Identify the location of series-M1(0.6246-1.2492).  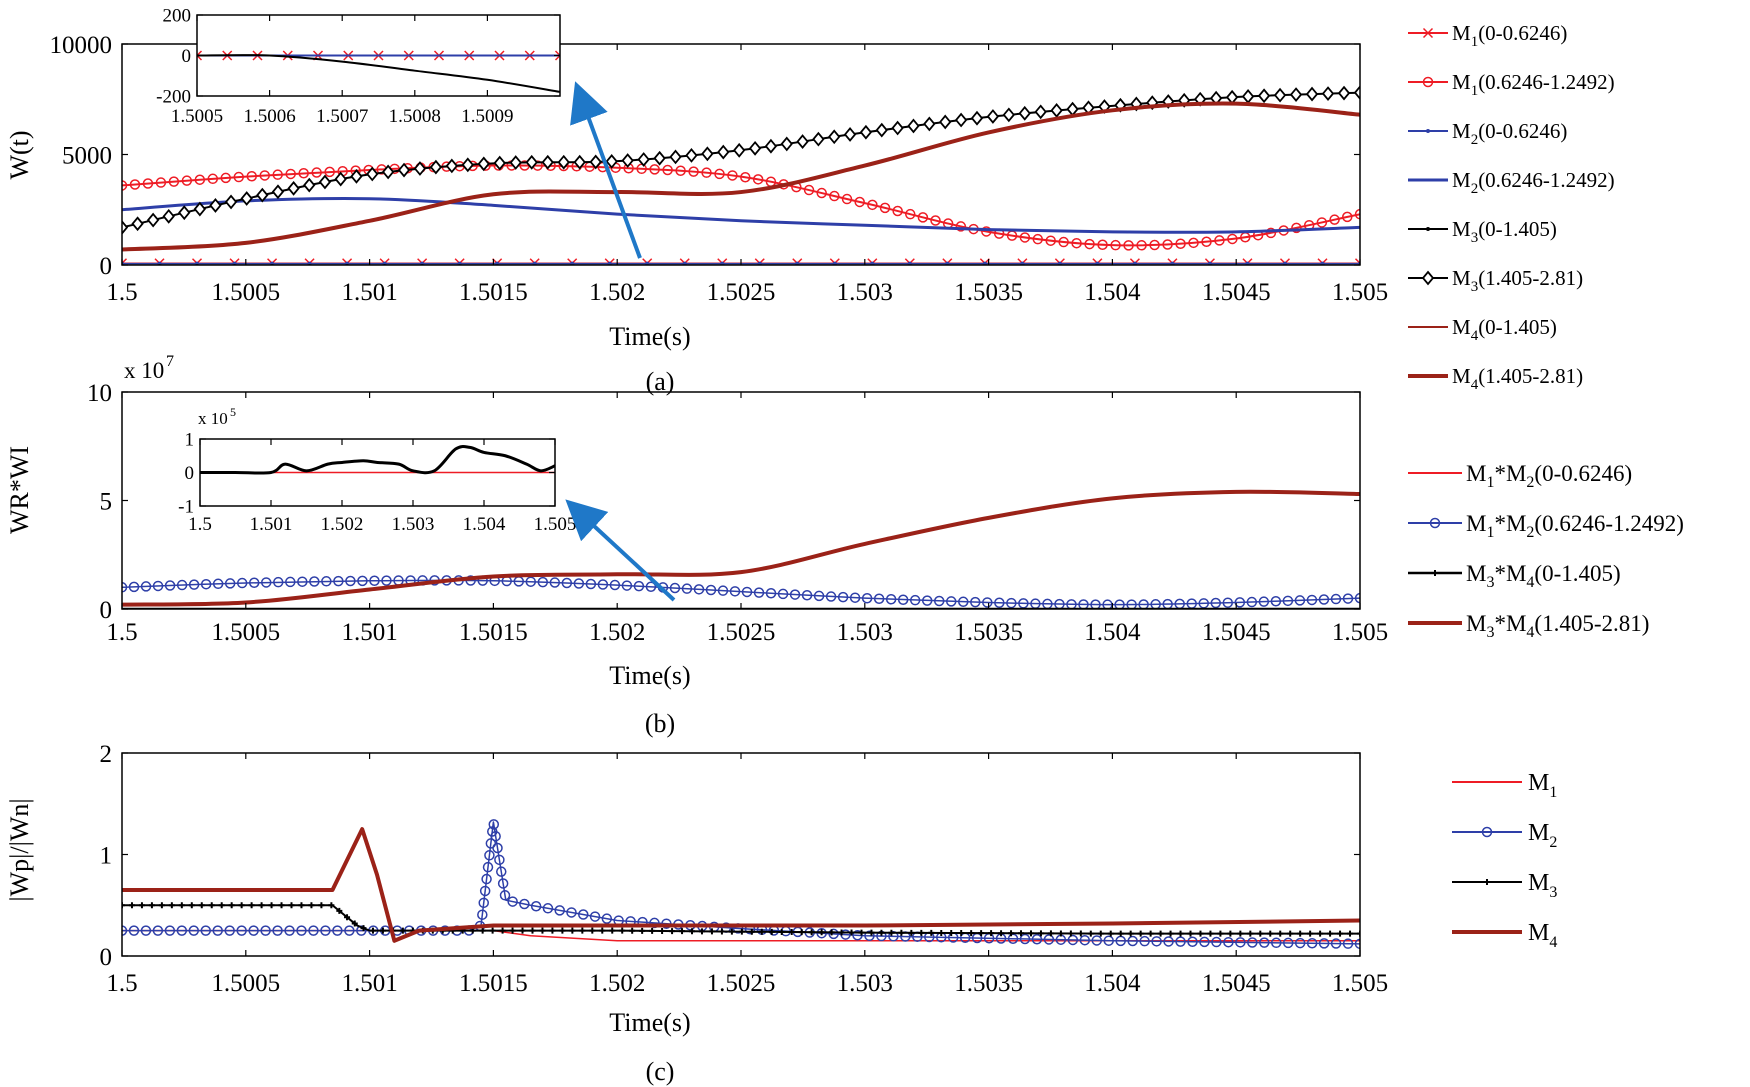
(741, 205).